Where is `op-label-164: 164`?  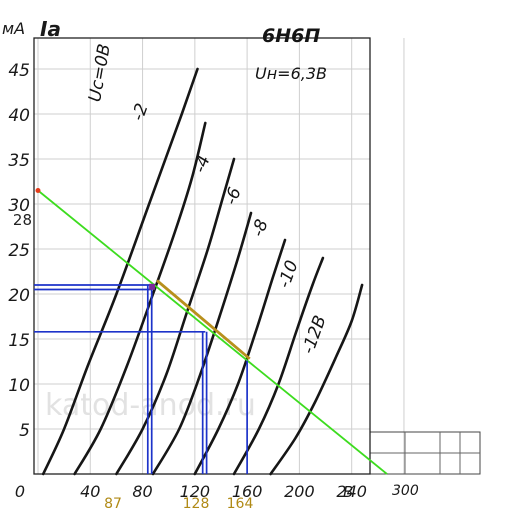 op-label-164: 164 is located at coordinates (240, 504).